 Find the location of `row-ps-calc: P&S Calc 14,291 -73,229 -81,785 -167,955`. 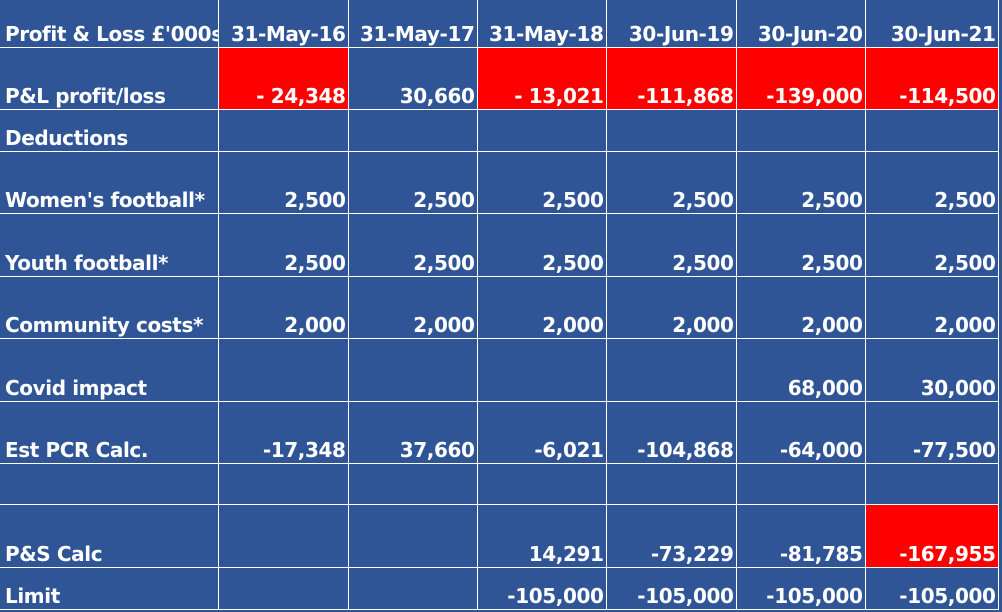

row-ps-calc: P&S Calc 14,291 -73,229 -81,785 -167,955 is located at coordinates (499, 535).